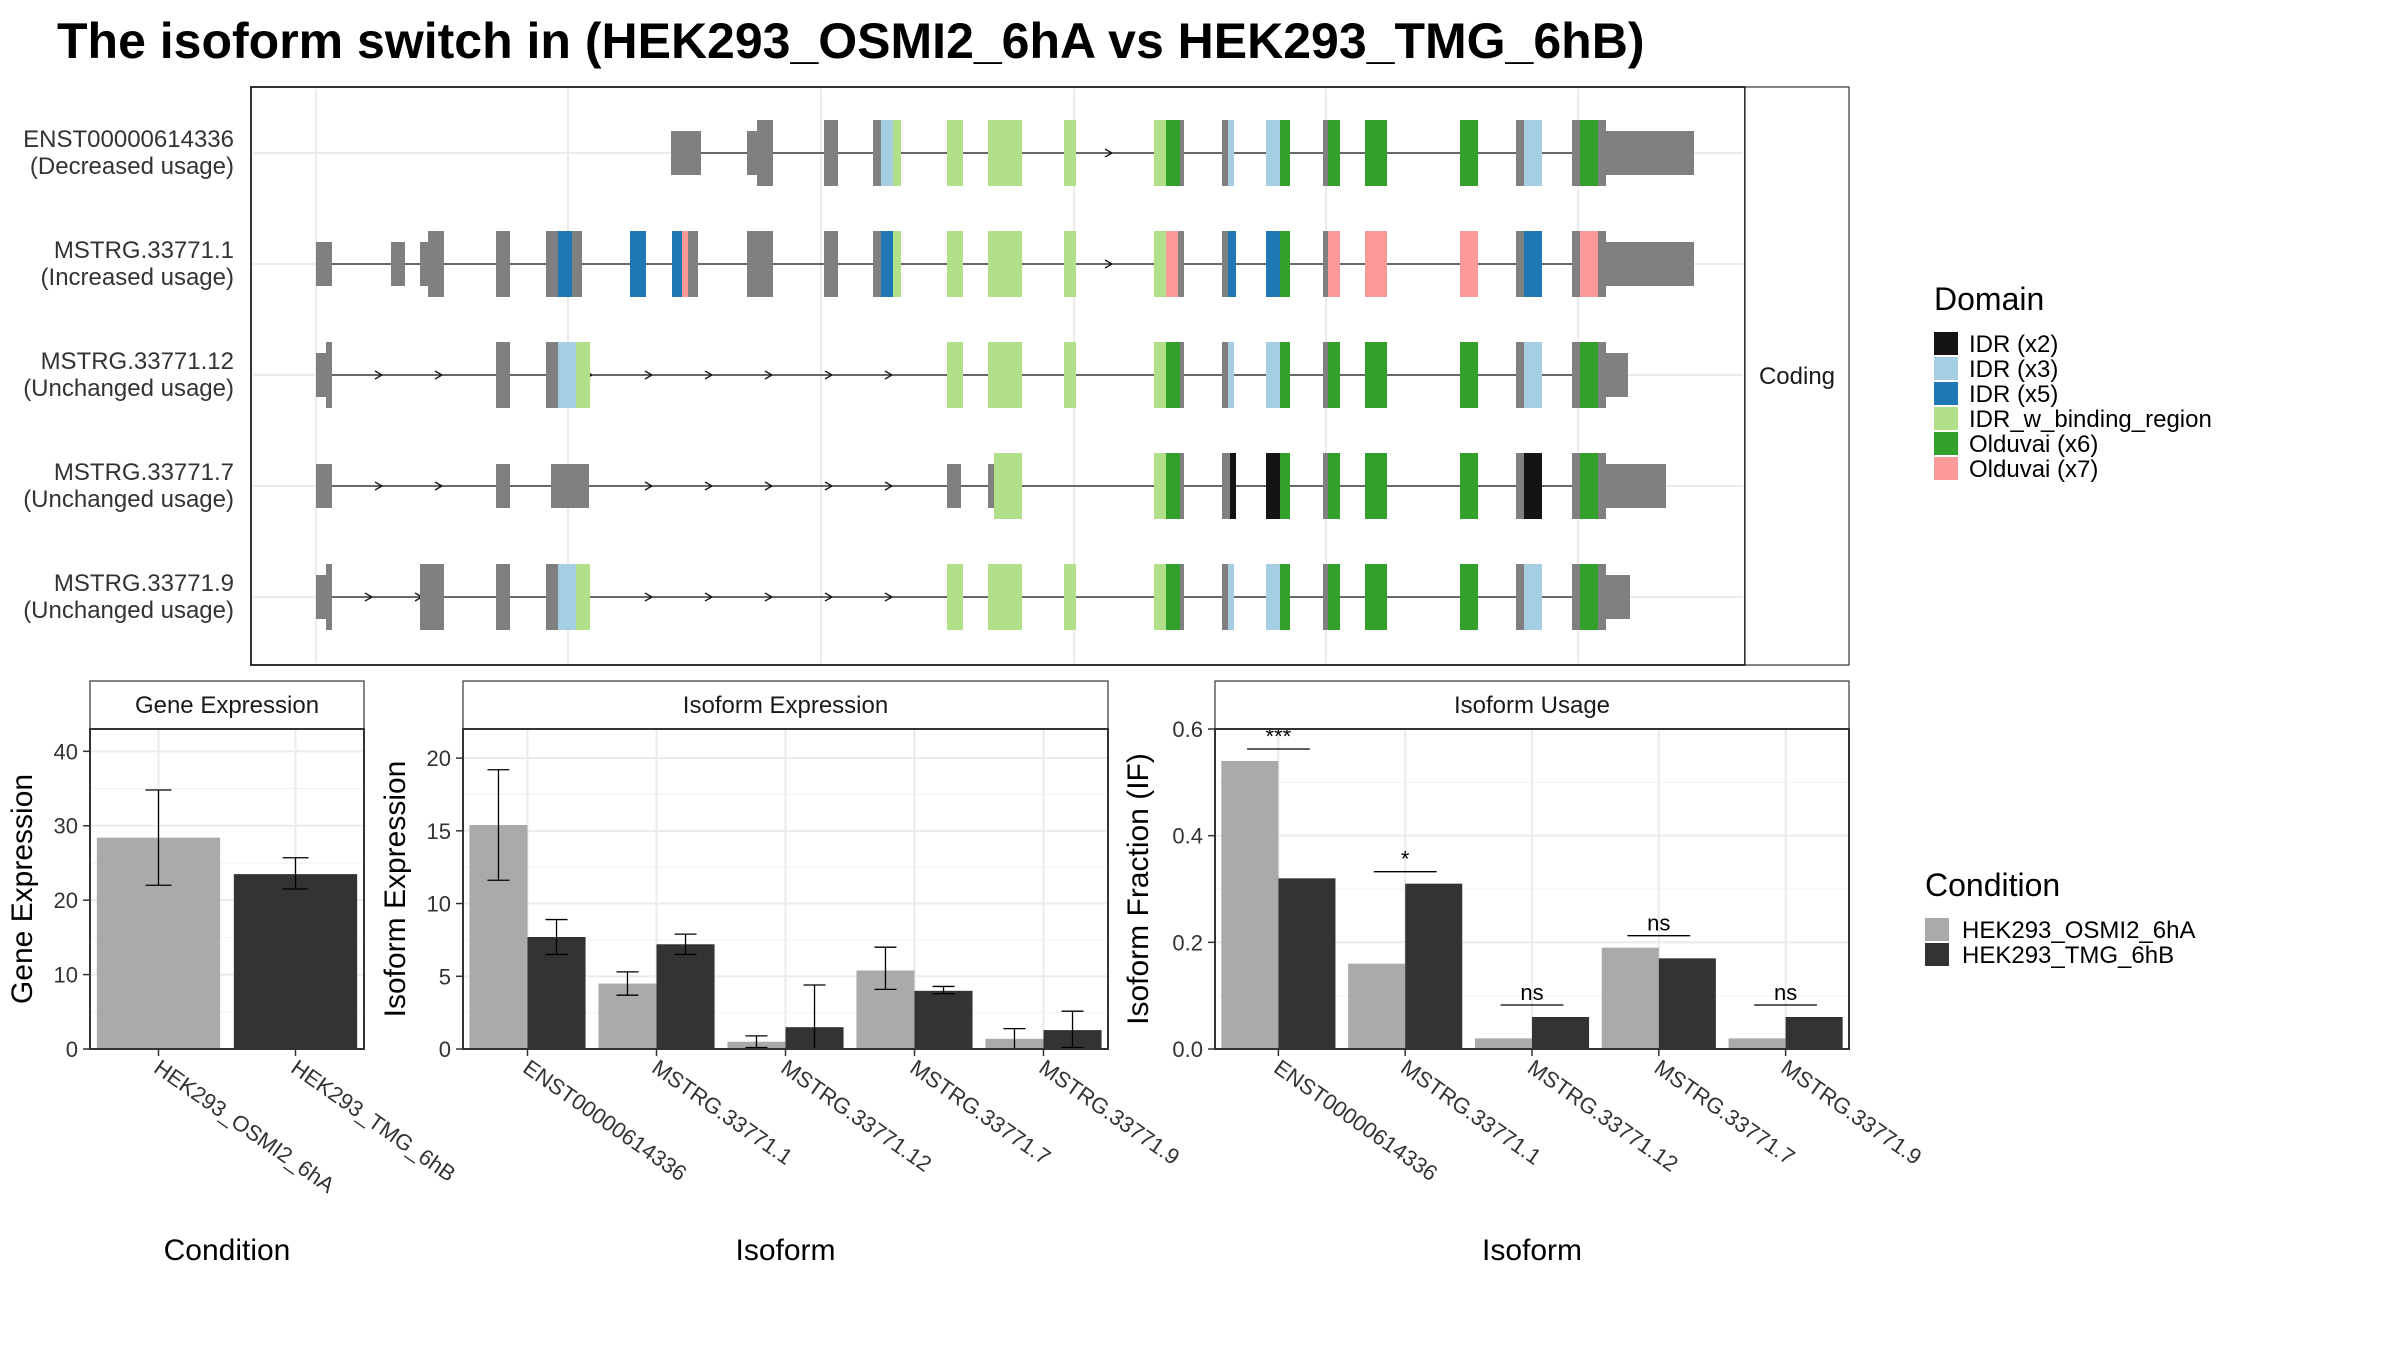  Describe the element at coordinates (445, 976) in the screenshot. I see `y-tick-label: 5` at that location.